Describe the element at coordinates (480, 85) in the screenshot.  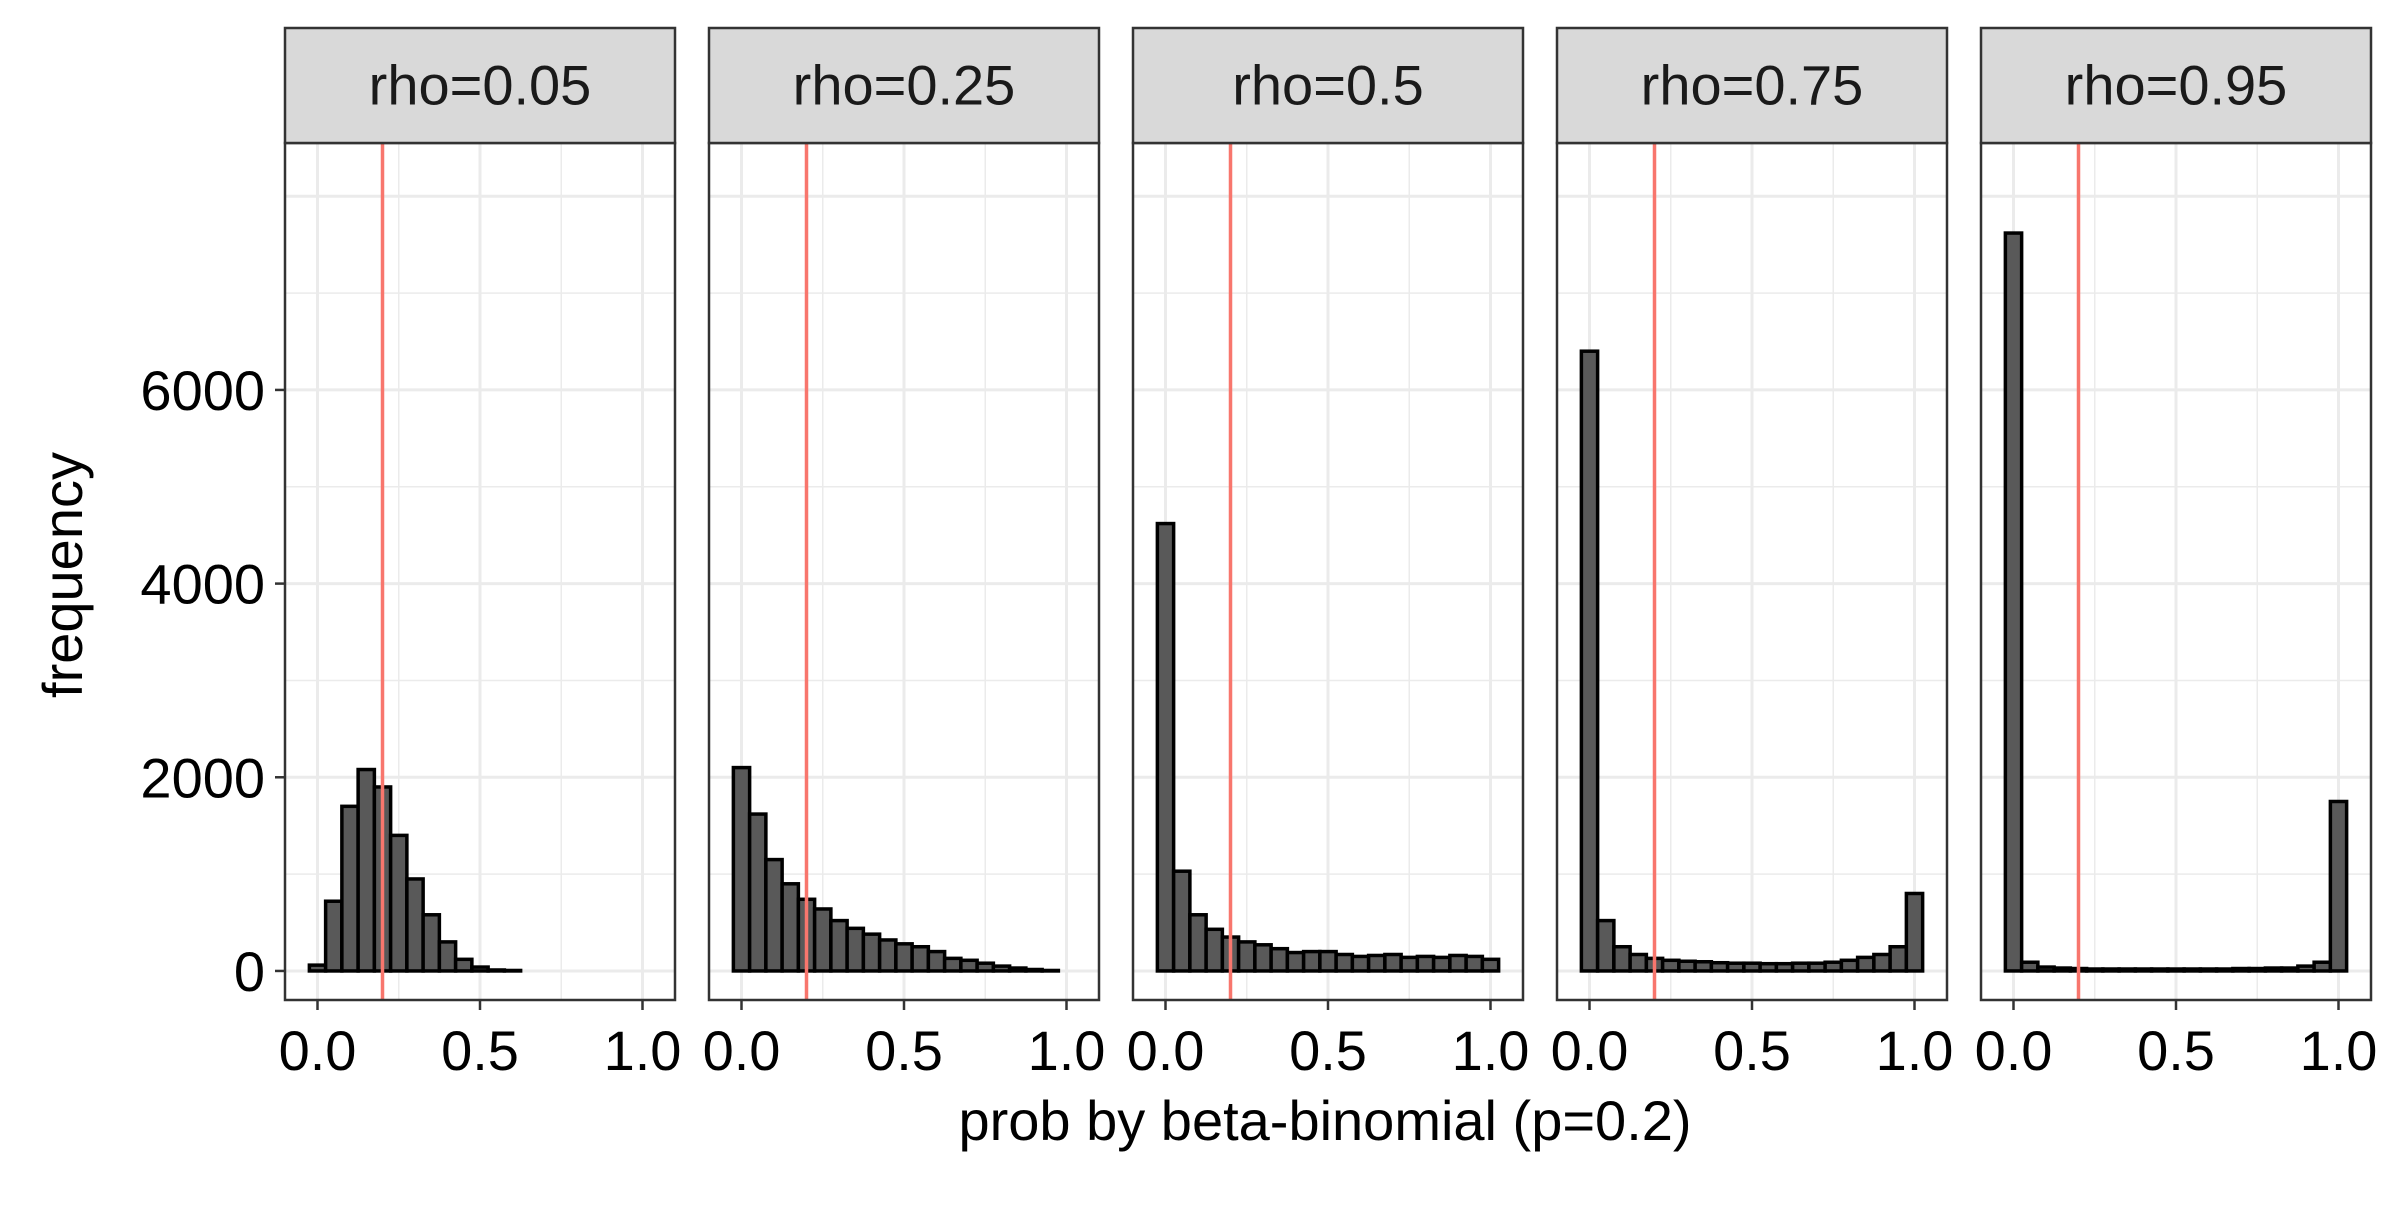
I see `facet-strip-label: rho=0.05` at that location.